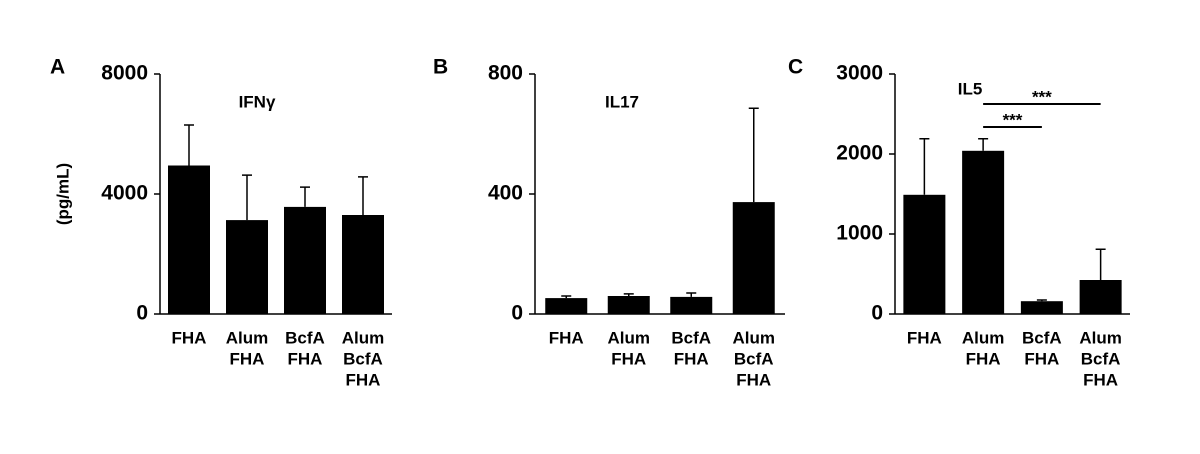 This screenshot has height=454, width=1200. Describe the element at coordinates (57, 67) in the screenshot. I see `panel-label: A` at that location.